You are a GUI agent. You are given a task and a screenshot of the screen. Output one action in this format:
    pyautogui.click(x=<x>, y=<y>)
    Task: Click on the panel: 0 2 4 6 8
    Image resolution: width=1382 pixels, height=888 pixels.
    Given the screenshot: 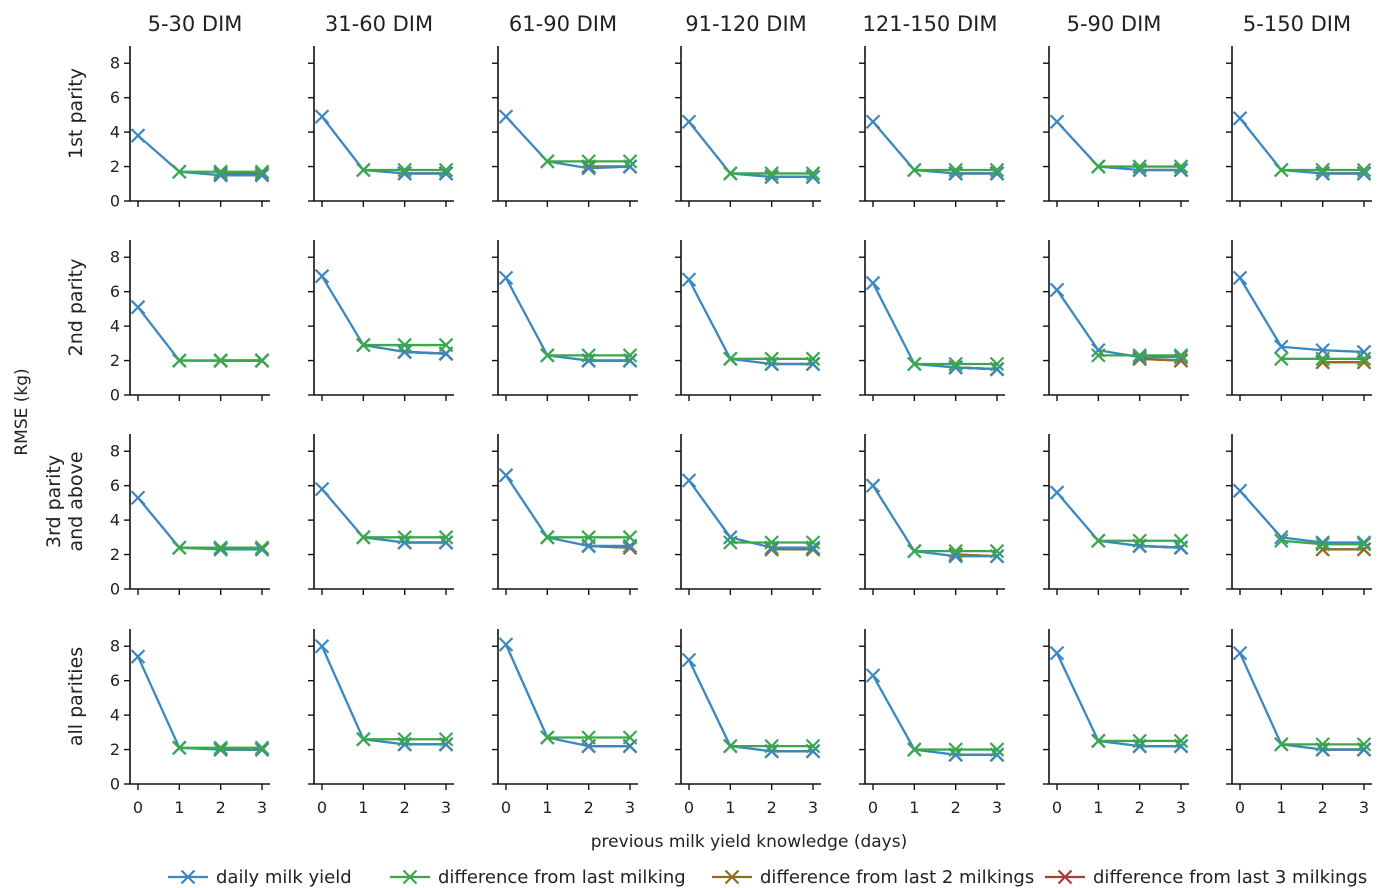 What is the action you would take?
    pyautogui.click(x=190, y=322)
    